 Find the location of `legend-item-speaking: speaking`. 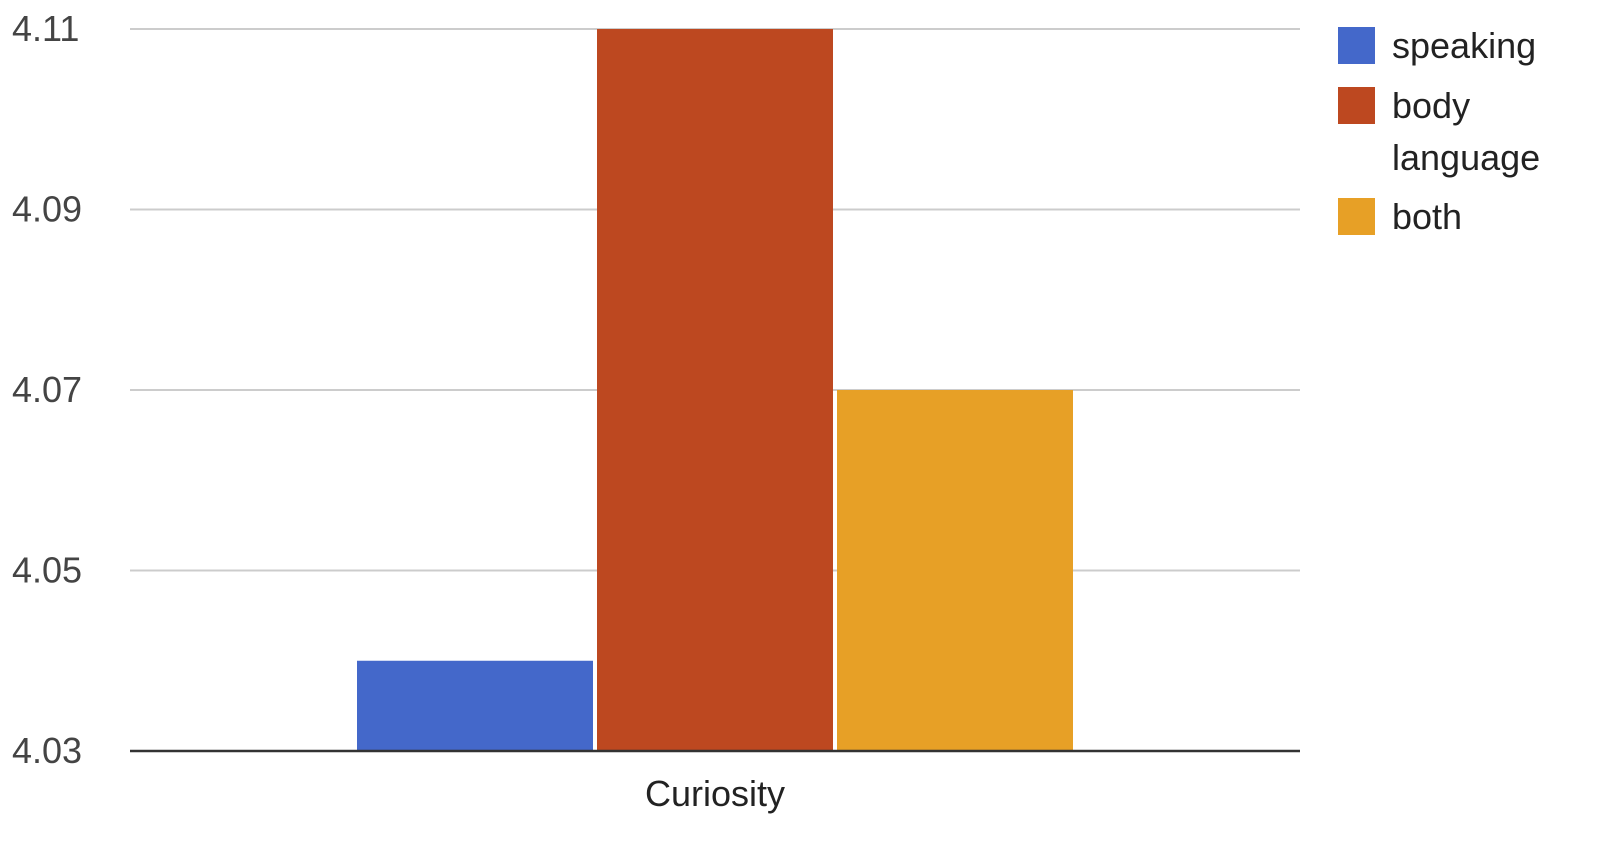

legend-item-speaking: speaking is located at coordinates (1437, 45).